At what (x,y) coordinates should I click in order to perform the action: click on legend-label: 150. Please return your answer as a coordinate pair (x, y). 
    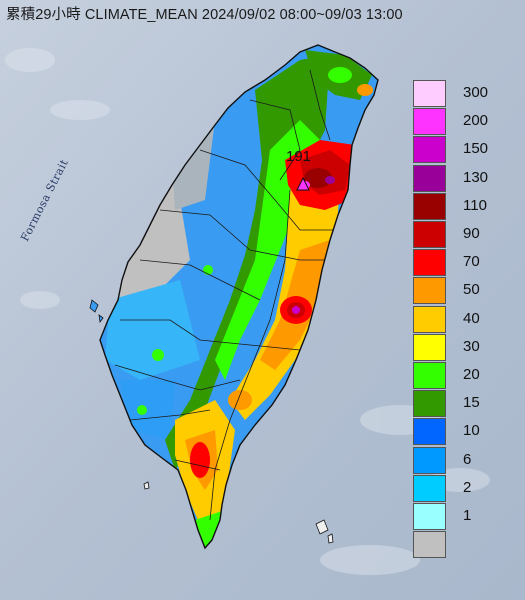
    Looking at the image, I should click on (476, 149).